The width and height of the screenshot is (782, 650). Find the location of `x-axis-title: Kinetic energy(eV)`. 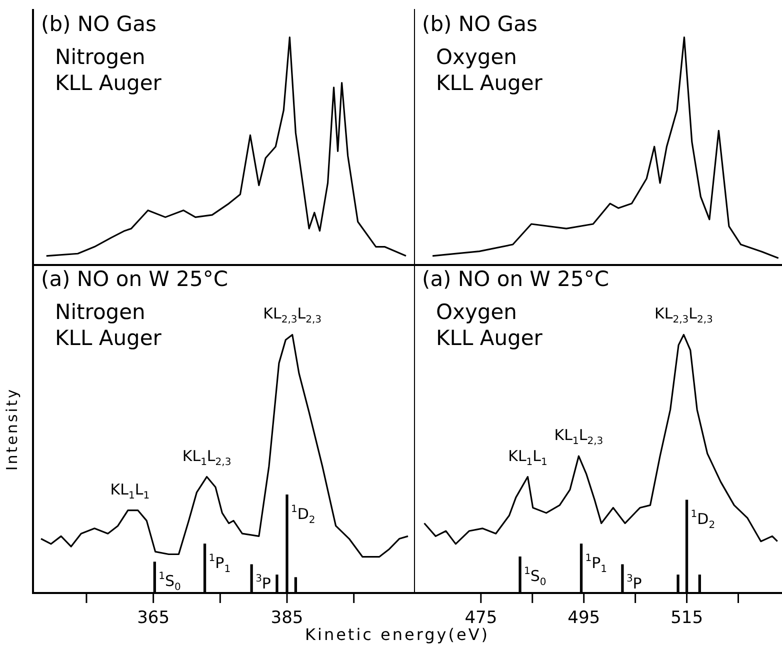

x-axis-title: Kinetic energy(eV) is located at coordinates (397, 634).